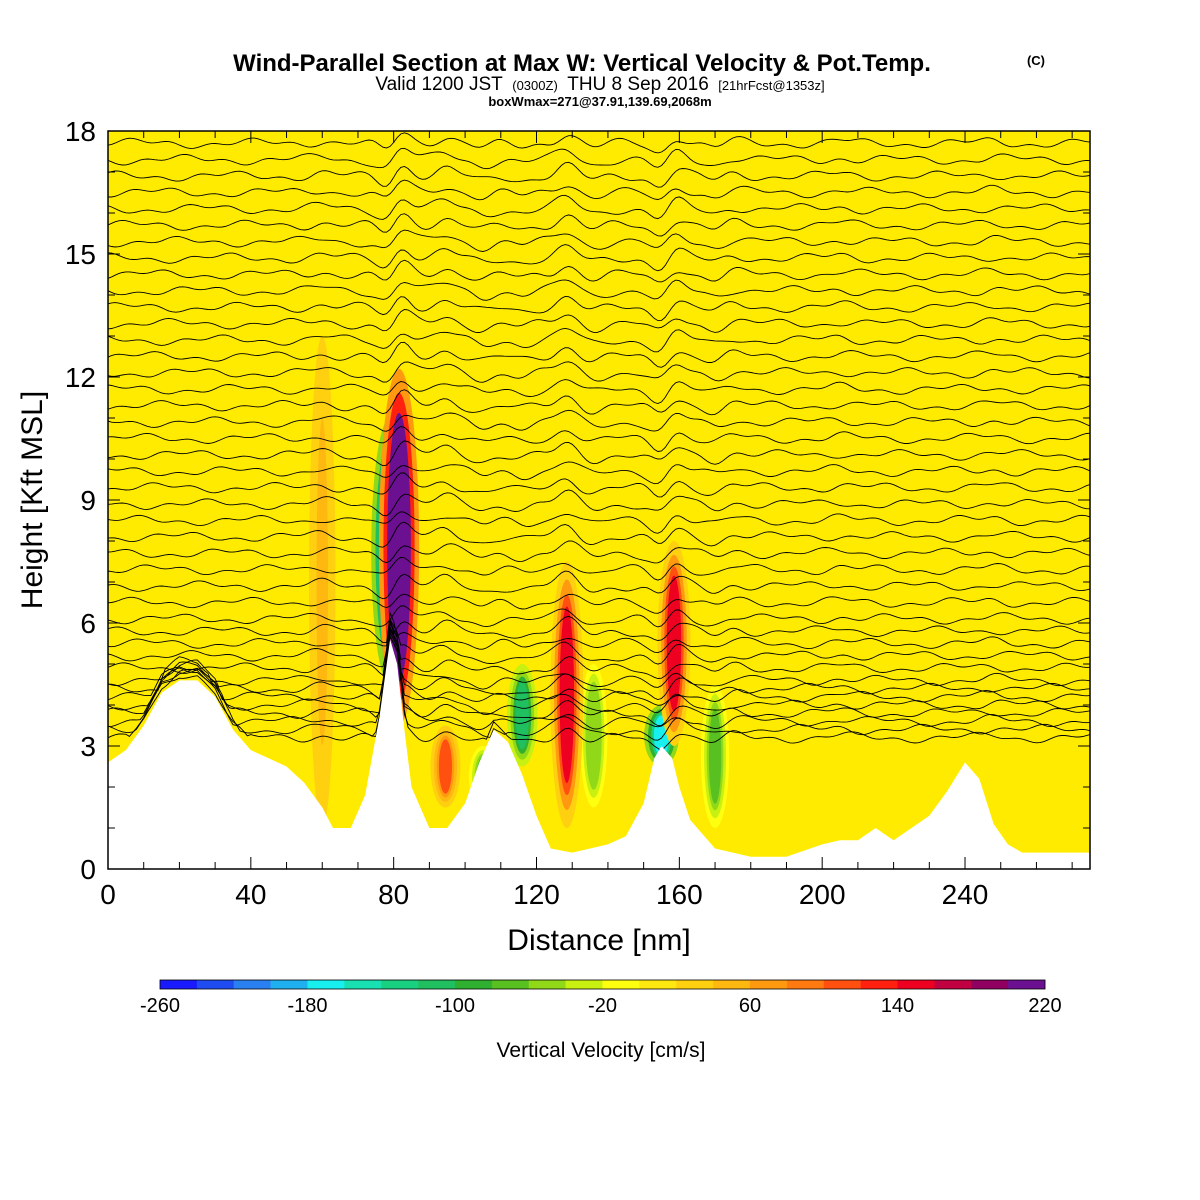  Describe the element at coordinates (598, 940) in the screenshot. I see `x-axis-label: Distance [nm]` at that location.